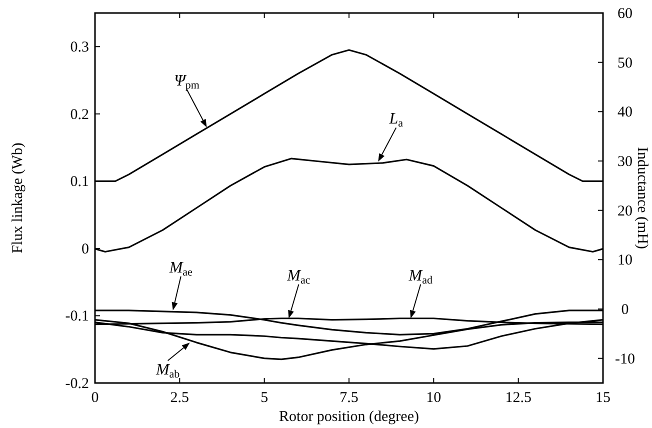 This screenshot has width=652, height=428. Describe the element at coordinates (396, 120) in the screenshot. I see `annotation: L$_{a}$` at that location.